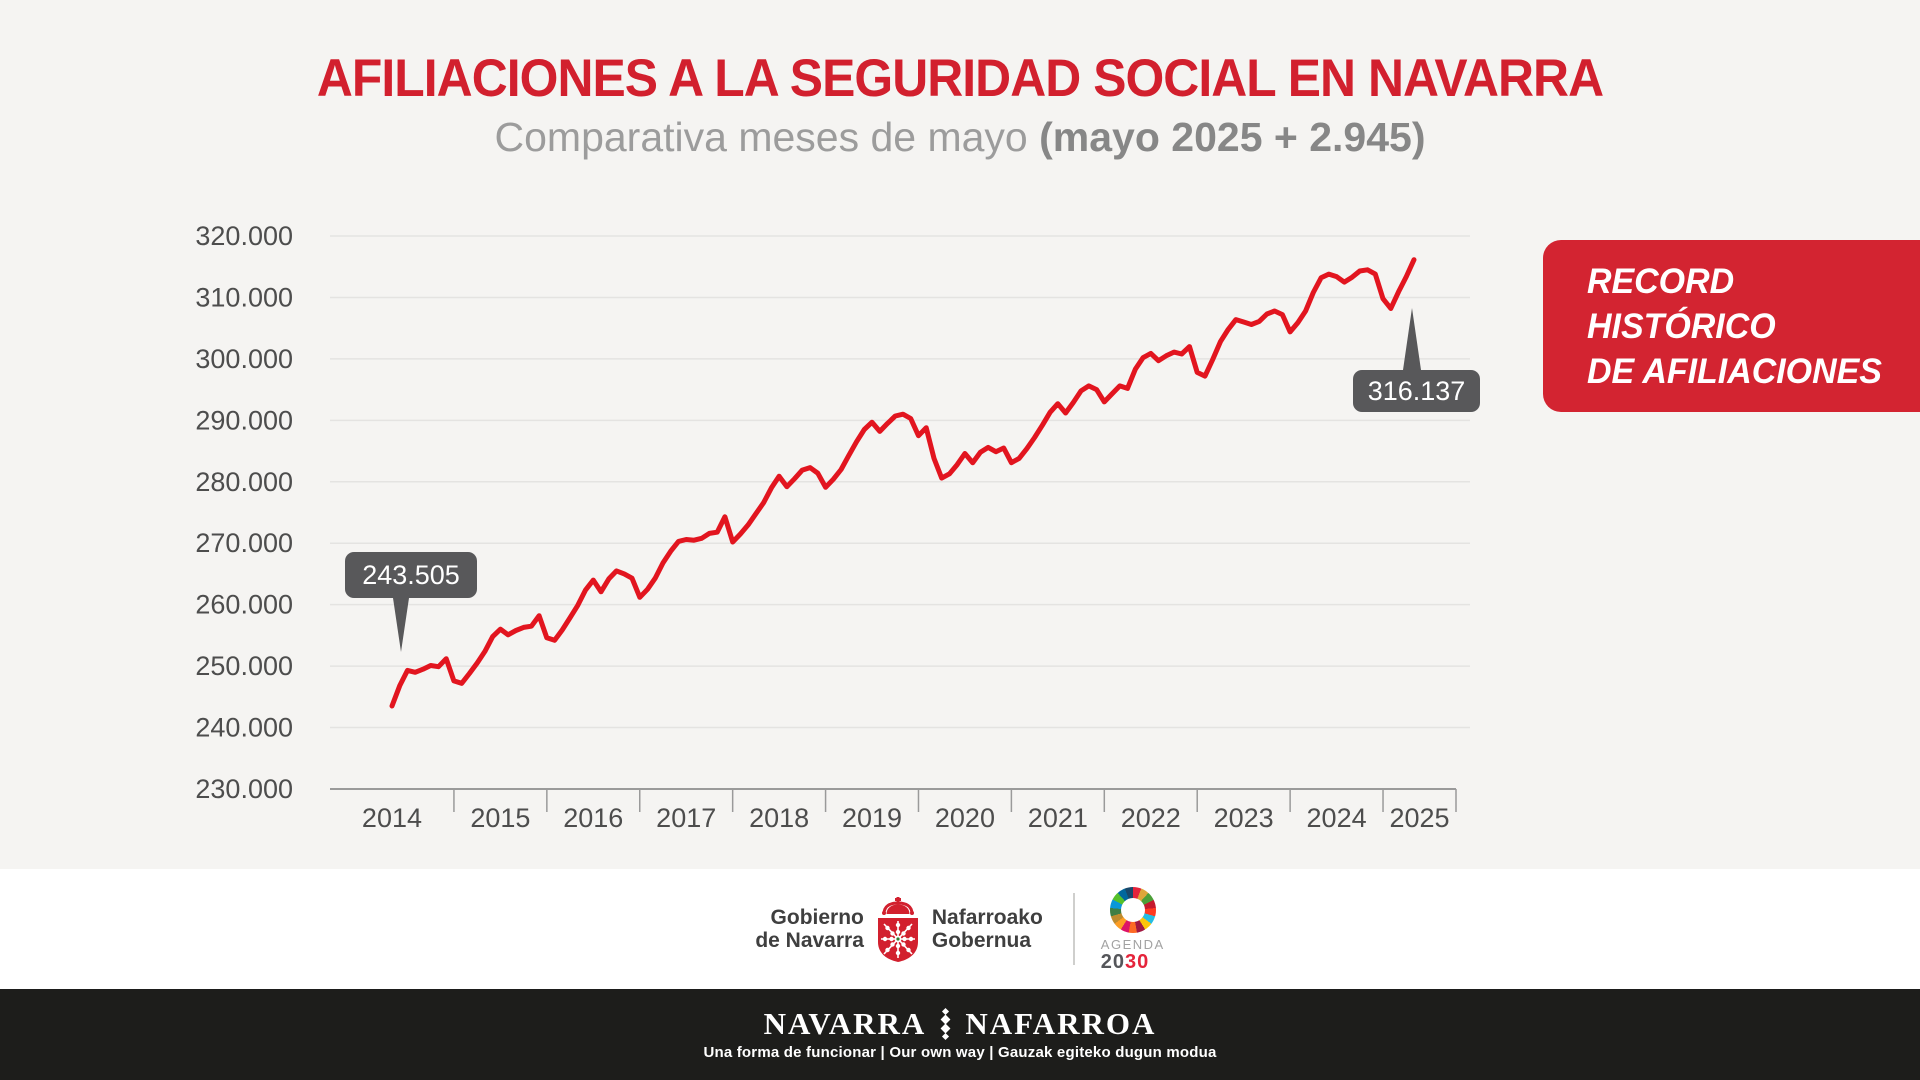 This screenshot has width=1920, height=1080. Describe the element at coordinates (500, 818) in the screenshot. I see `svg-text: 2015` at that location.